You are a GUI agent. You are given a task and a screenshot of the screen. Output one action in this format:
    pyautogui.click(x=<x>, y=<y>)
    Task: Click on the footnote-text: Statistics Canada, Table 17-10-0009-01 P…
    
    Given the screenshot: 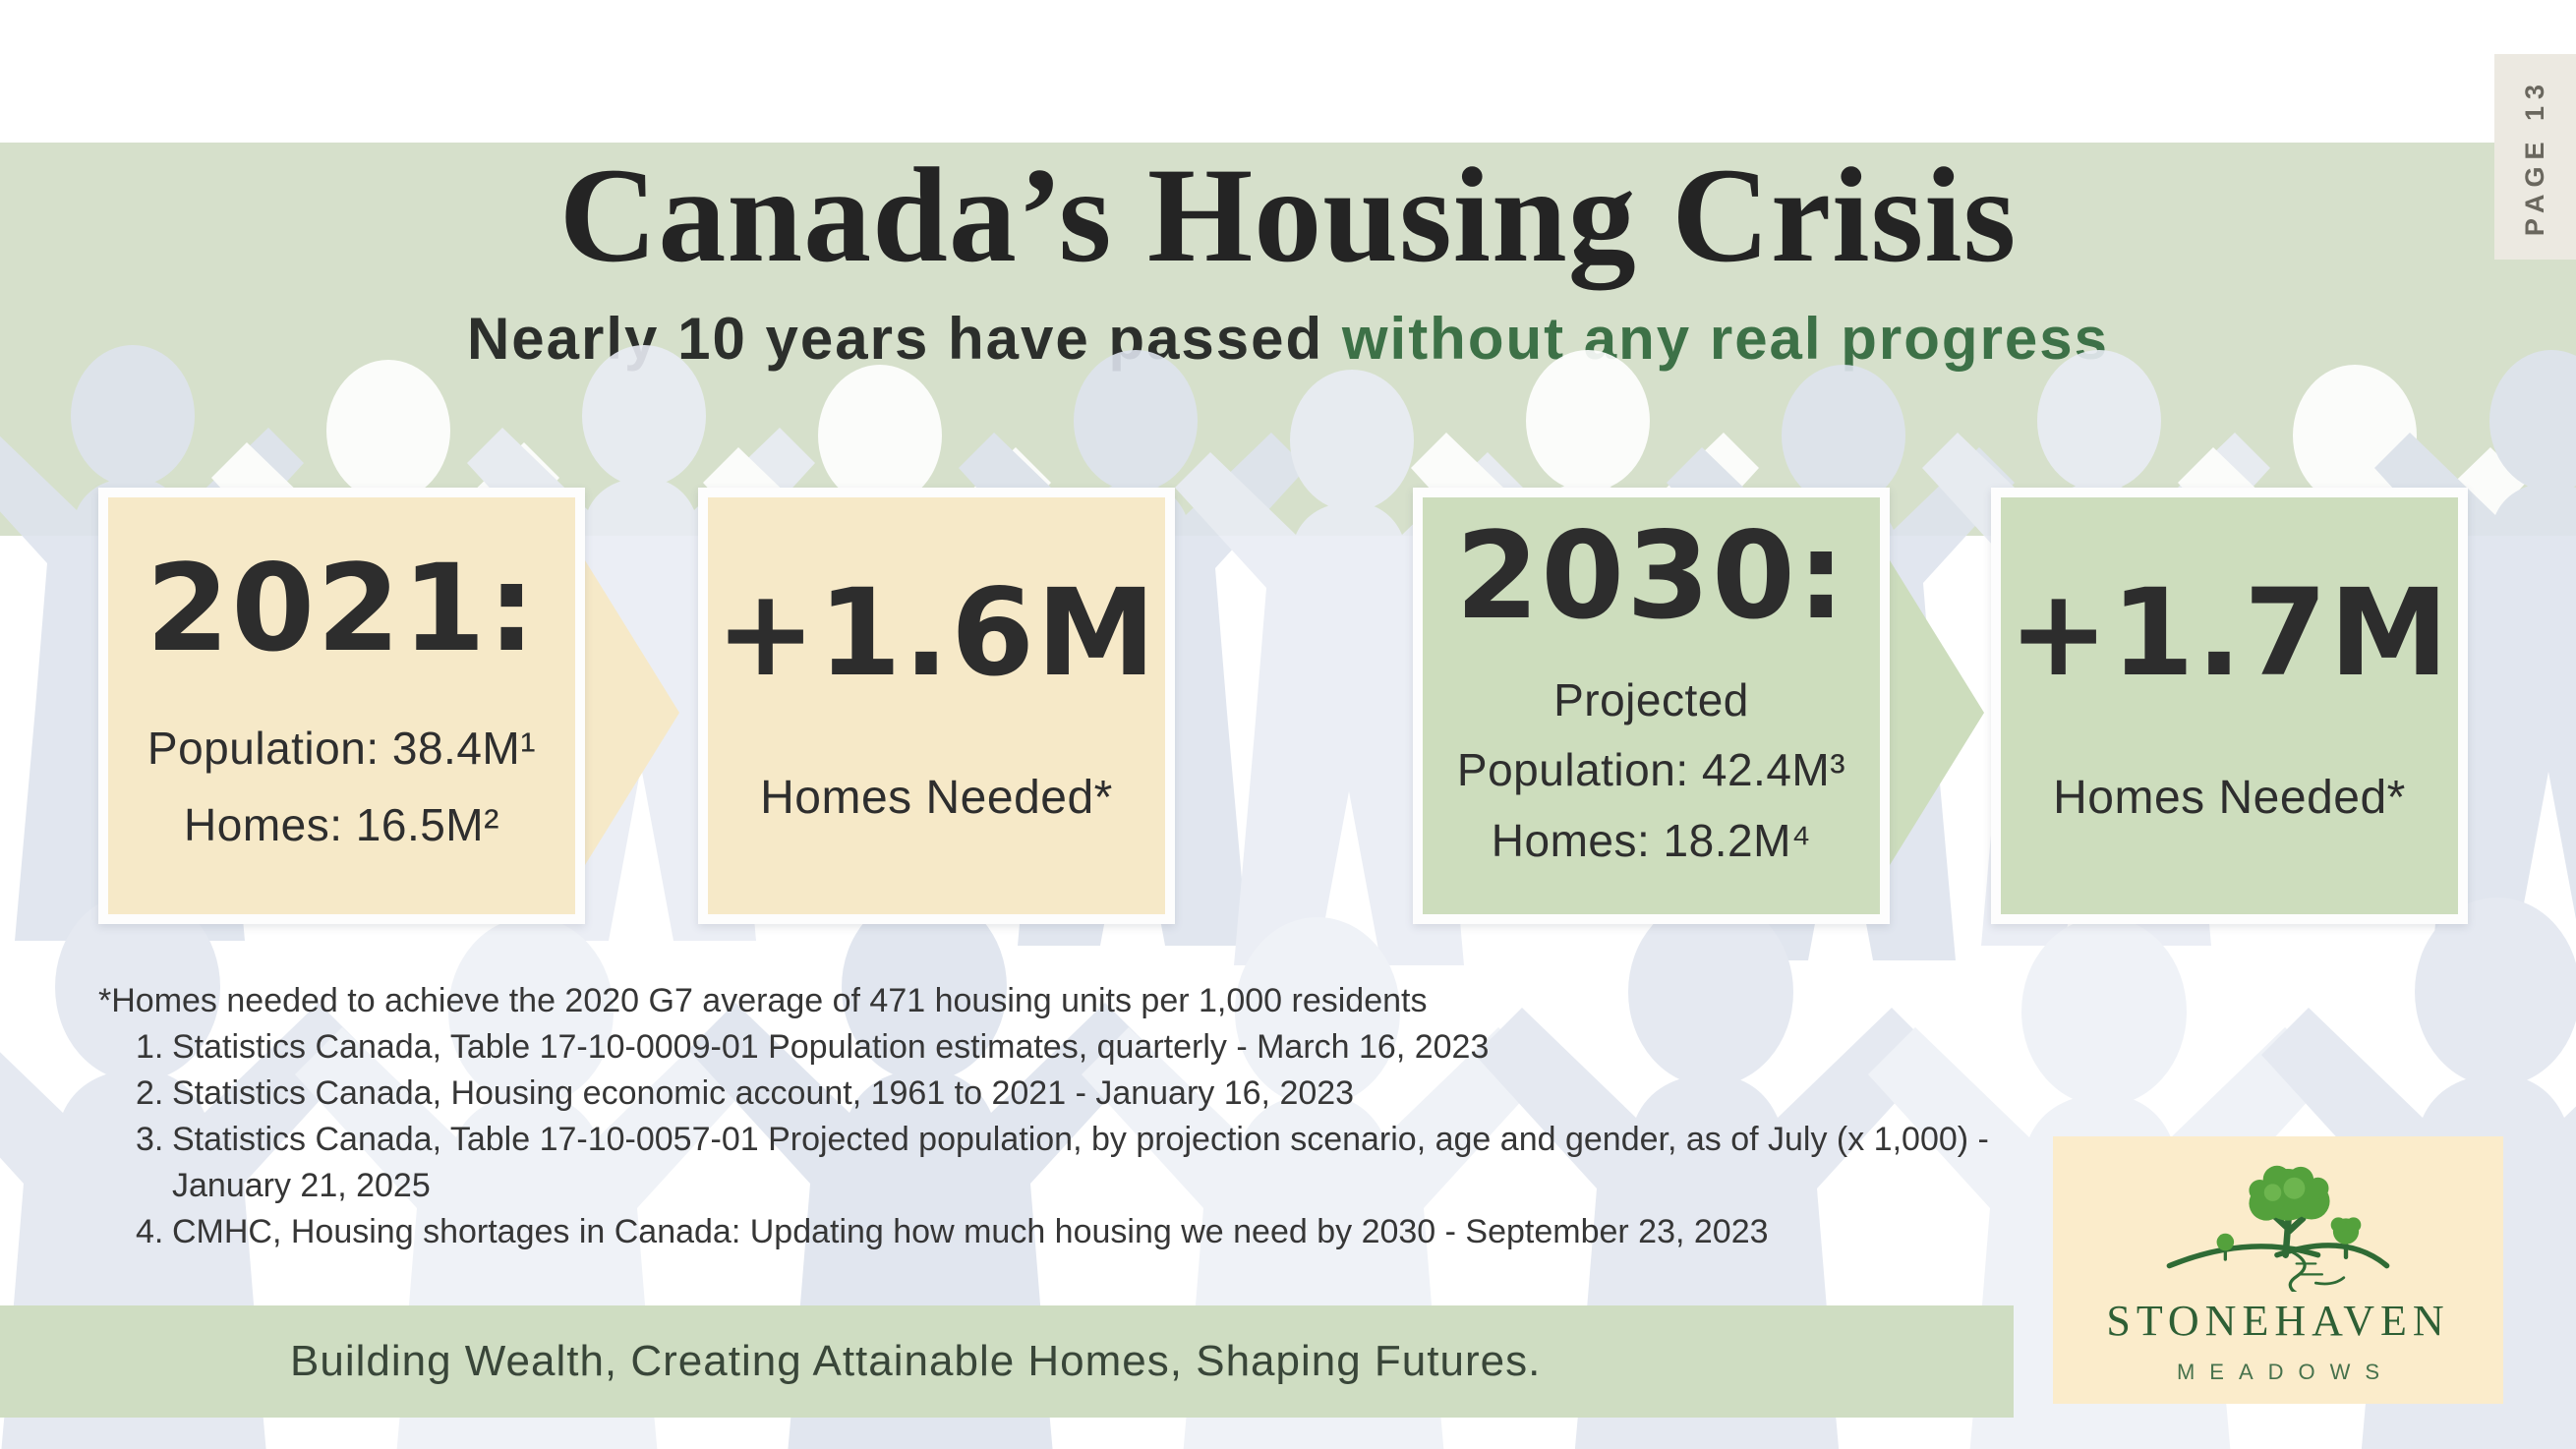 What is the action you would take?
    pyautogui.click(x=831, y=1047)
    